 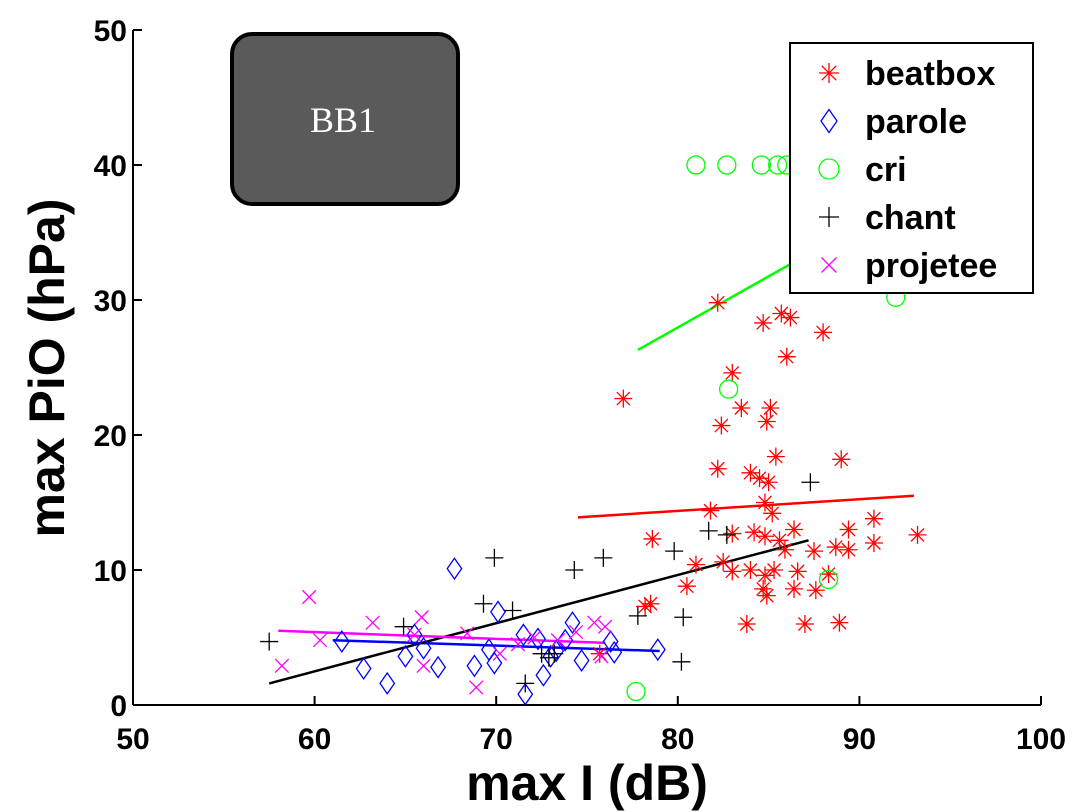 I want to click on beatbox-series, so click(x=758, y=478).